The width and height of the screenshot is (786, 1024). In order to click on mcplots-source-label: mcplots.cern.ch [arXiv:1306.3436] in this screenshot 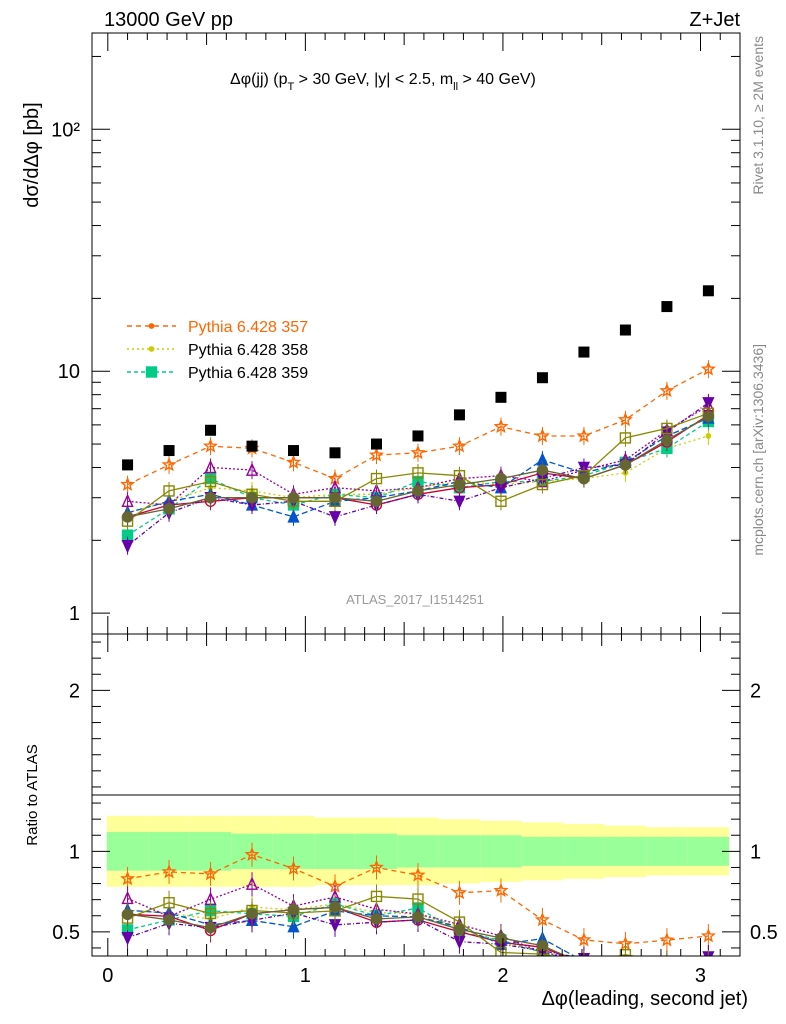, I will do `click(758, 450)`.